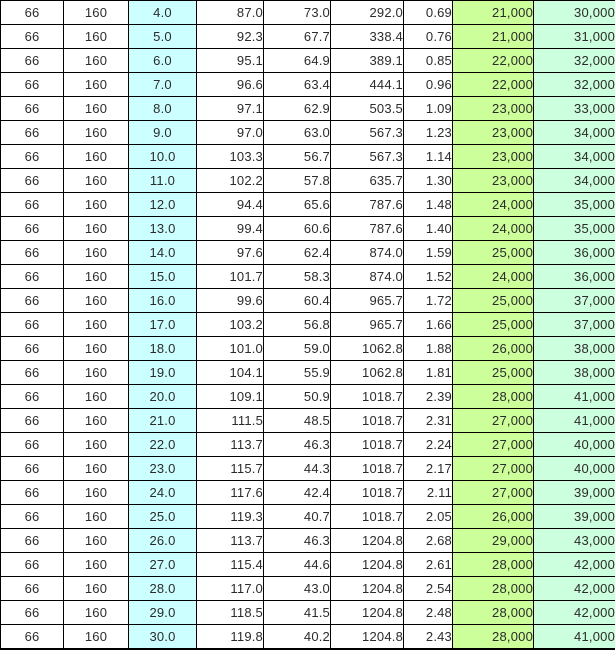  What do you see at coordinates (574, 13) in the screenshot?
I see `table-cell: 30,000` at bounding box center [574, 13].